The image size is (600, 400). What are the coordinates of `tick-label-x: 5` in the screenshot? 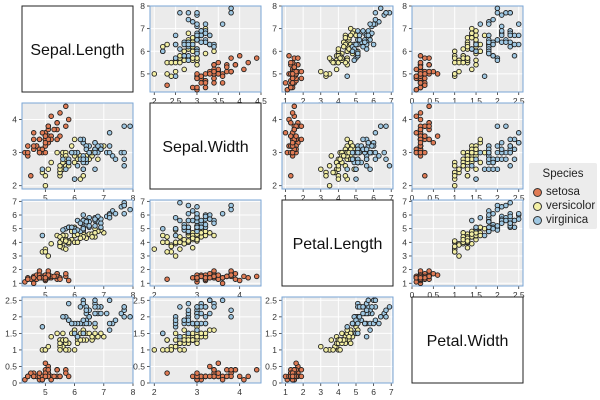 It's located at (45, 392).